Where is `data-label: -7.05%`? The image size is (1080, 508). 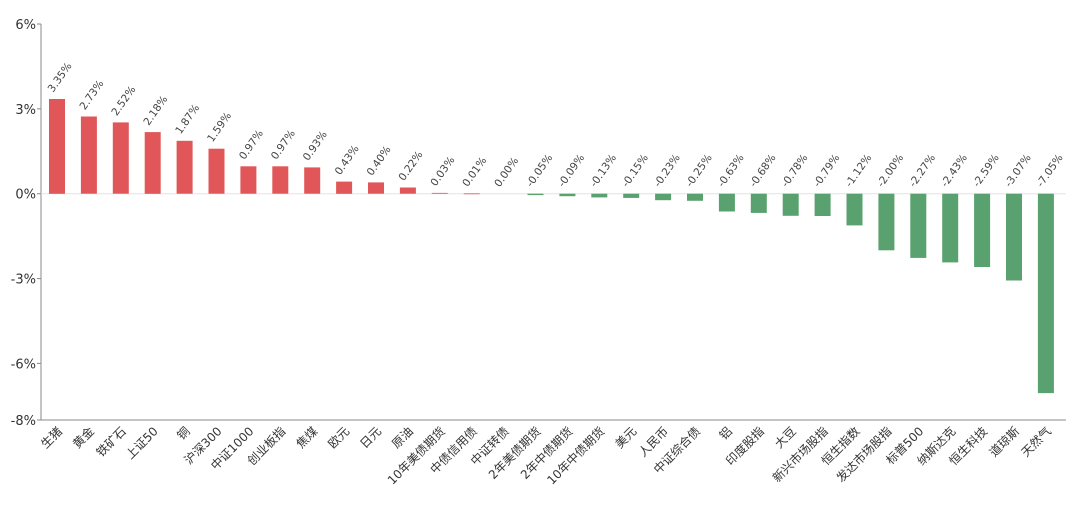 data-label: -7.05% is located at coordinates (1050, 170).